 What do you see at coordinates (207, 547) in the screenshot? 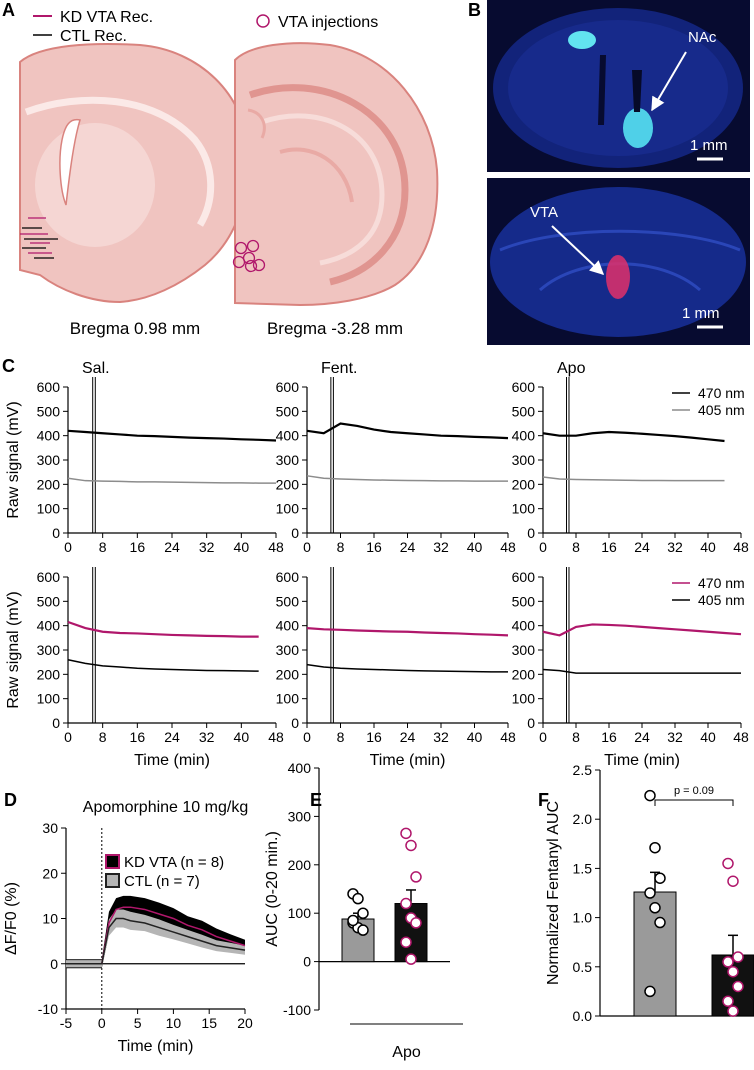
I see `x-tick-label: 32` at bounding box center [207, 547].